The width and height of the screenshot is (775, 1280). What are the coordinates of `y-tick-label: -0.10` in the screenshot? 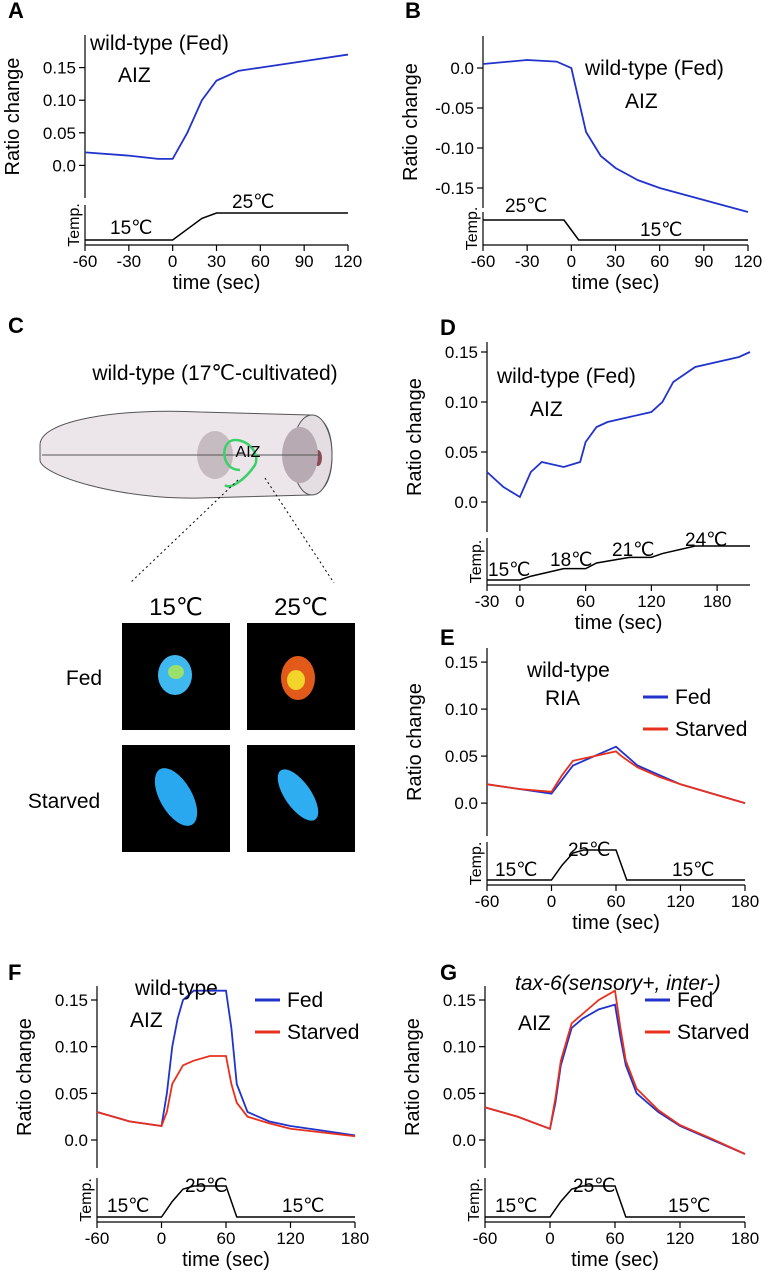 It's located at (454, 148).